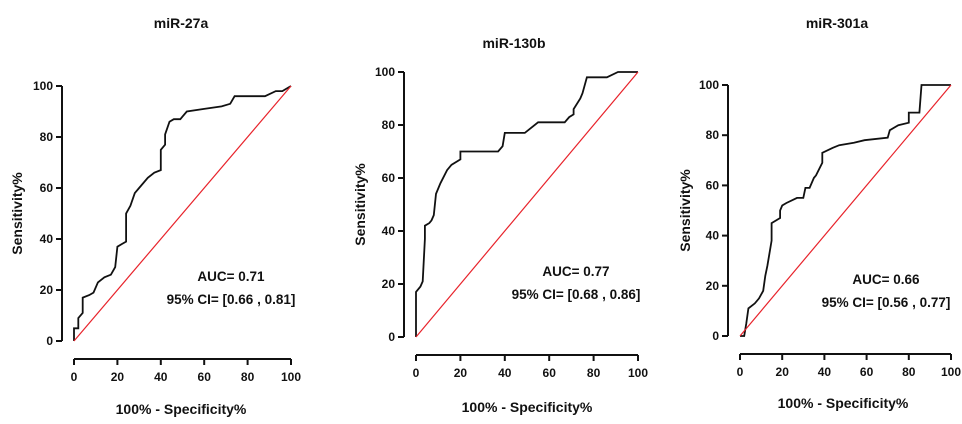  What do you see at coordinates (886, 279) in the screenshot?
I see `auc-annotation: AUC= 0.66` at bounding box center [886, 279].